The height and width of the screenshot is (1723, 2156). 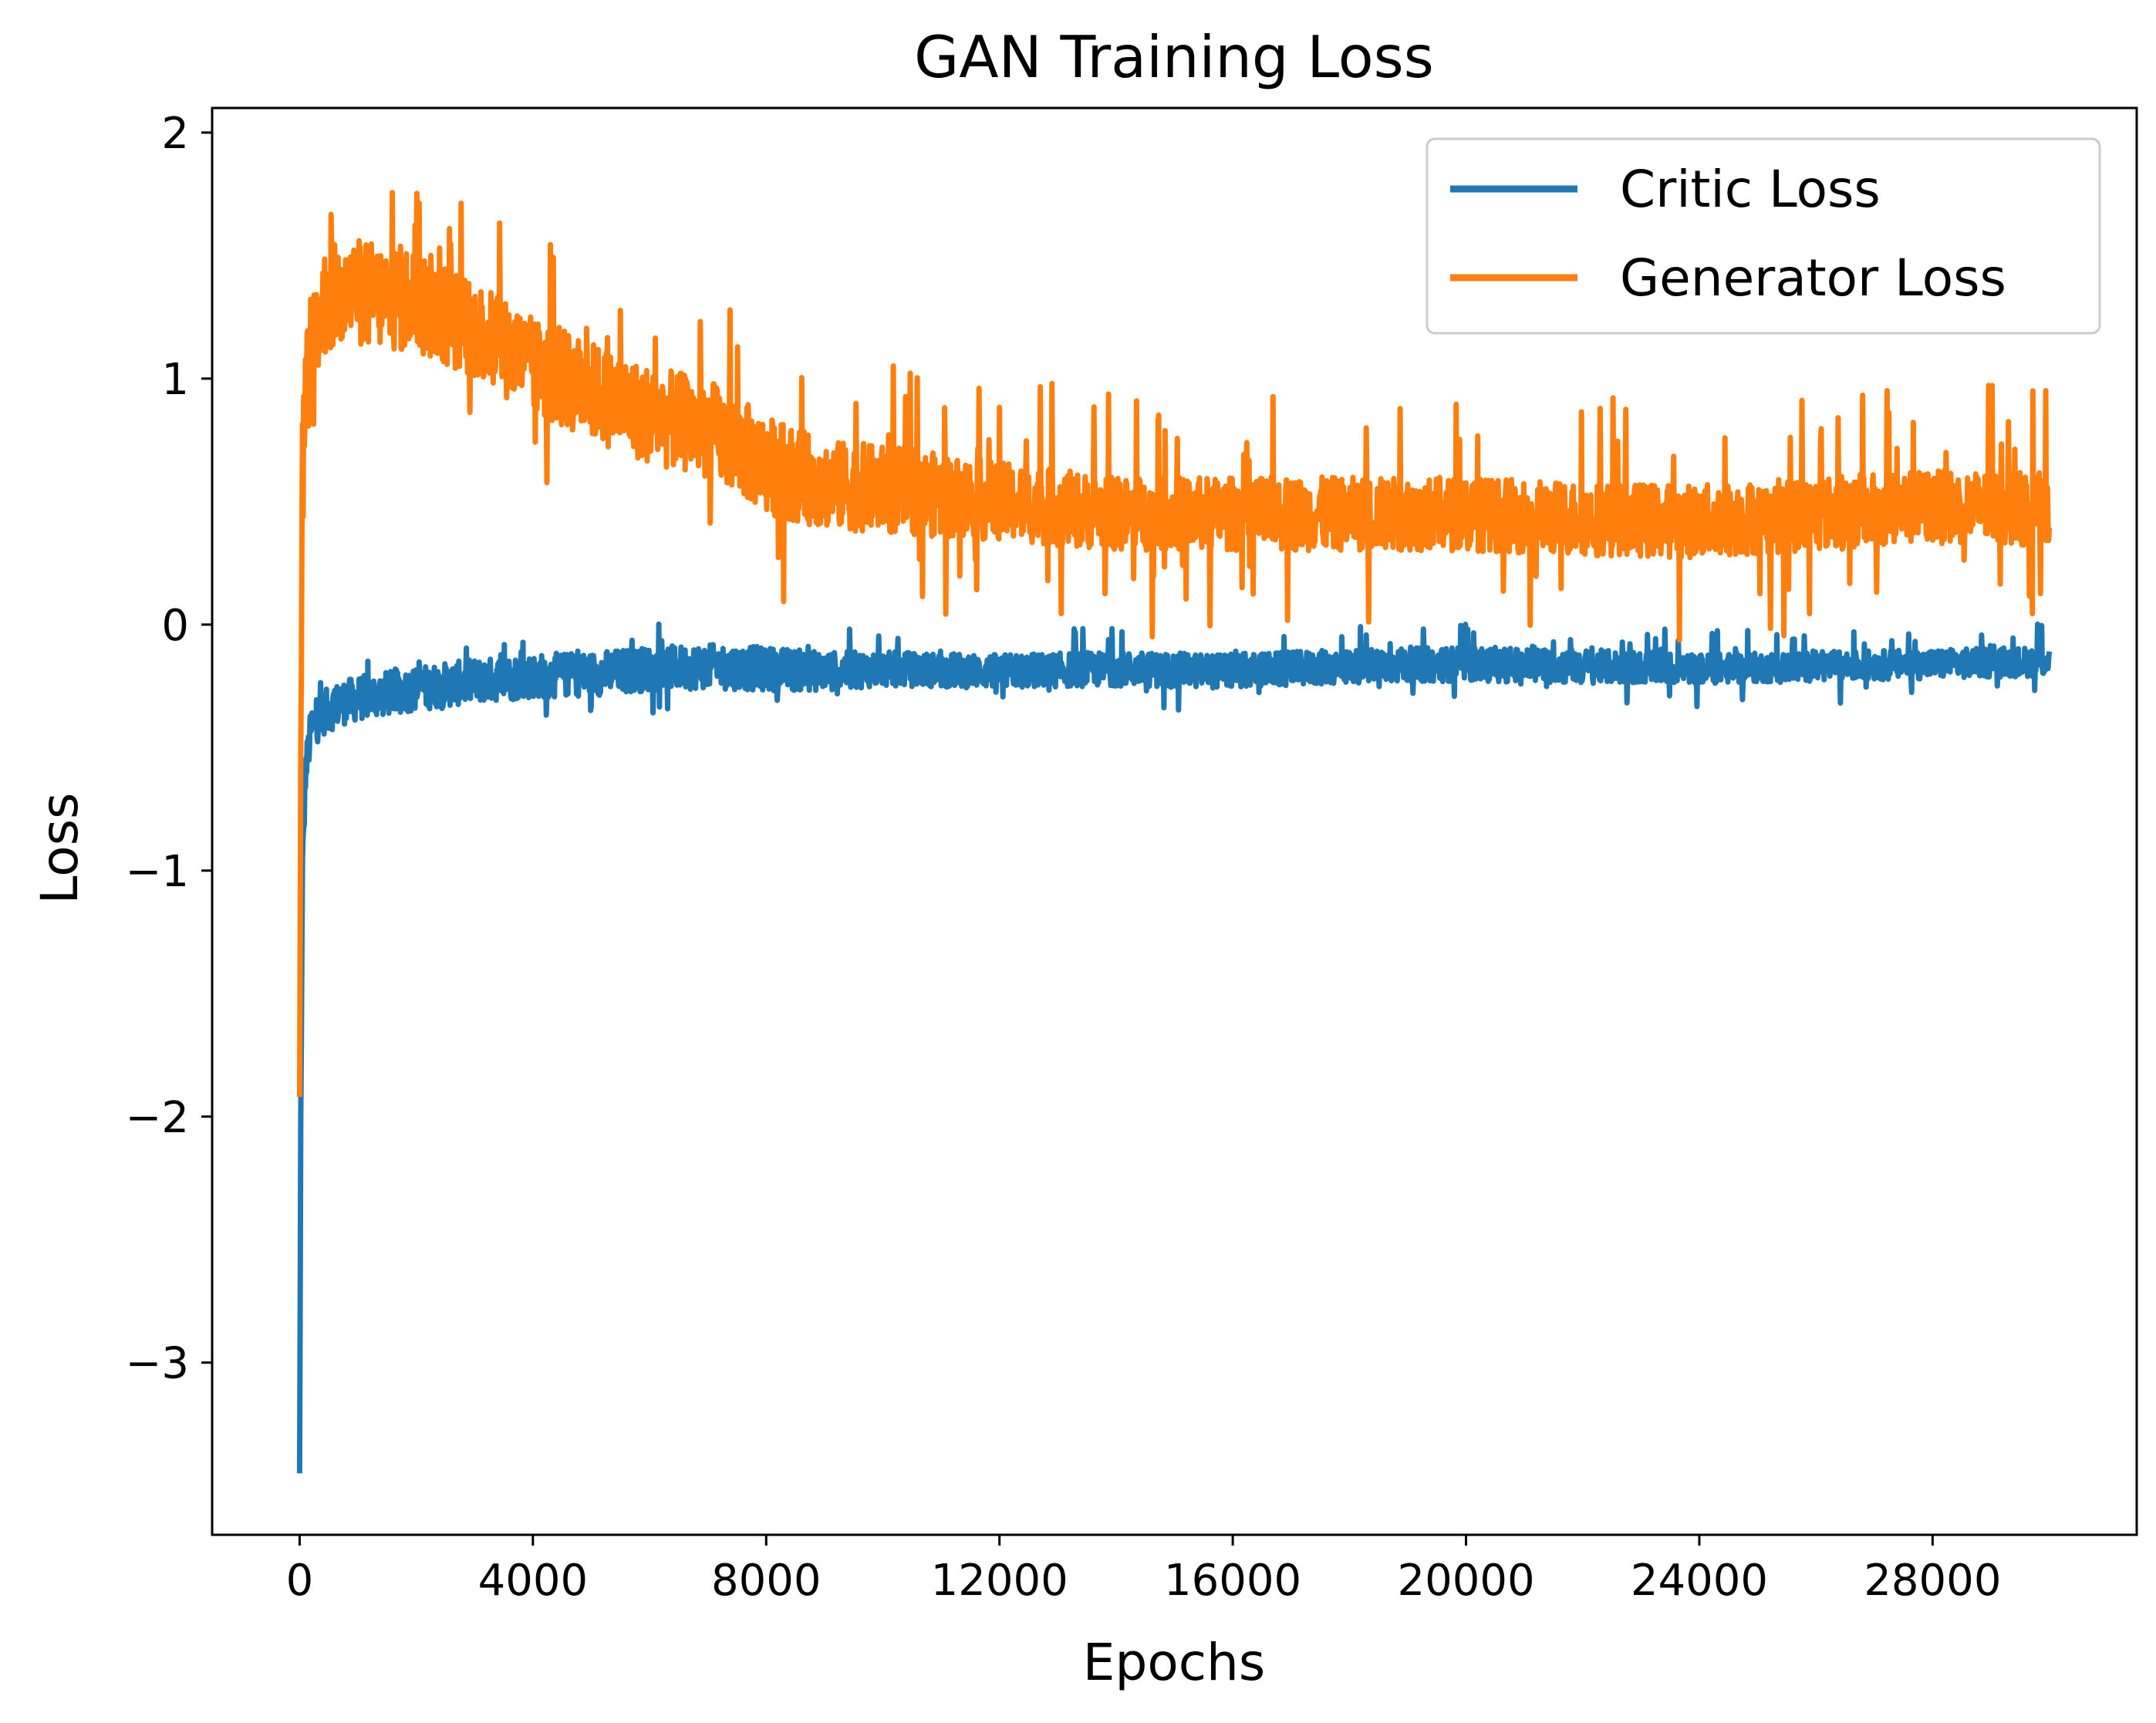 What do you see at coordinates (766, 1581) in the screenshot?
I see `x-tick-label: 8000` at bounding box center [766, 1581].